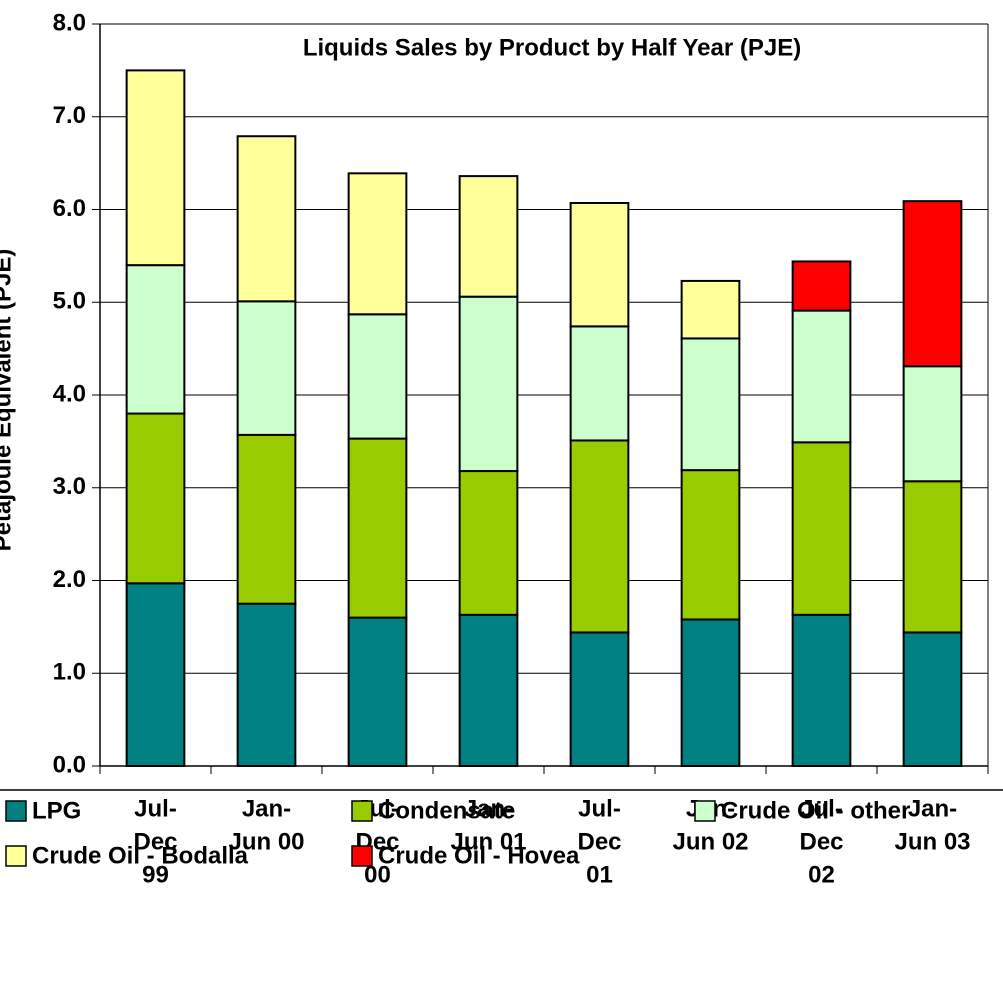  I want to click on y-tick-label: 8.0, so click(69, 22).